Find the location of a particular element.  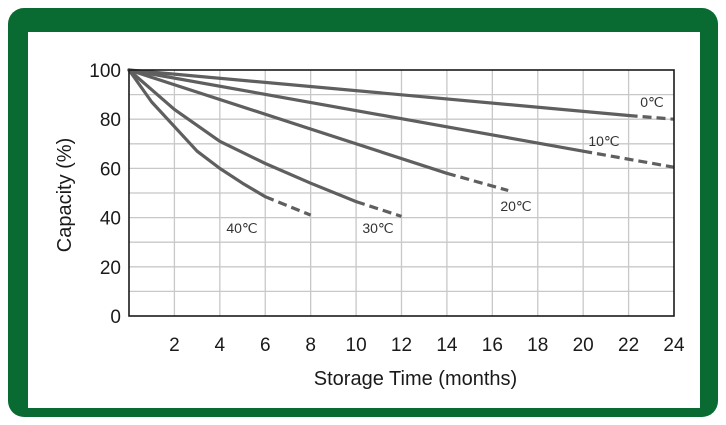

y-axis-title: Capacity (%) is located at coordinates (65, 195).